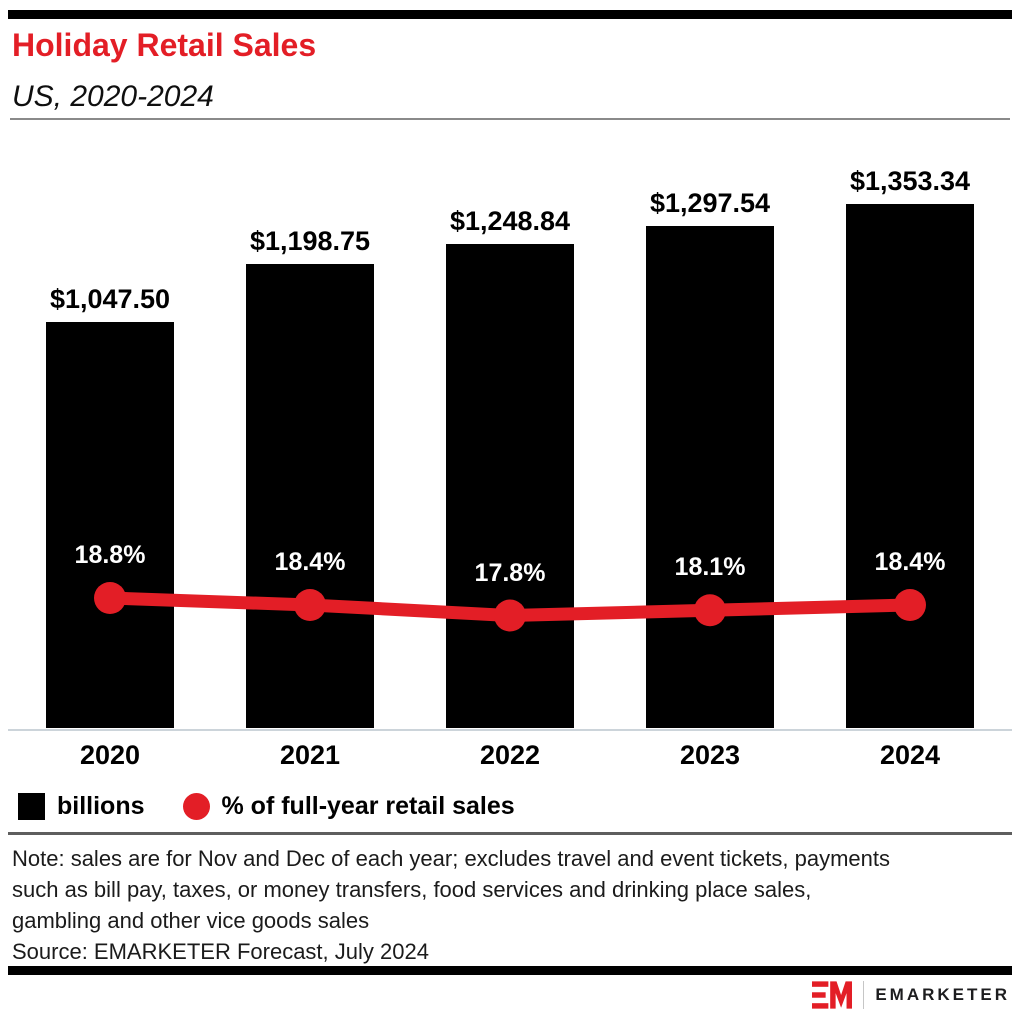 This screenshot has height=1016, width=1020. What do you see at coordinates (220, 951) in the screenshot?
I see `source-text: Source: EMARKETER Forecast, July 2024` at bounding box center [220, 951].